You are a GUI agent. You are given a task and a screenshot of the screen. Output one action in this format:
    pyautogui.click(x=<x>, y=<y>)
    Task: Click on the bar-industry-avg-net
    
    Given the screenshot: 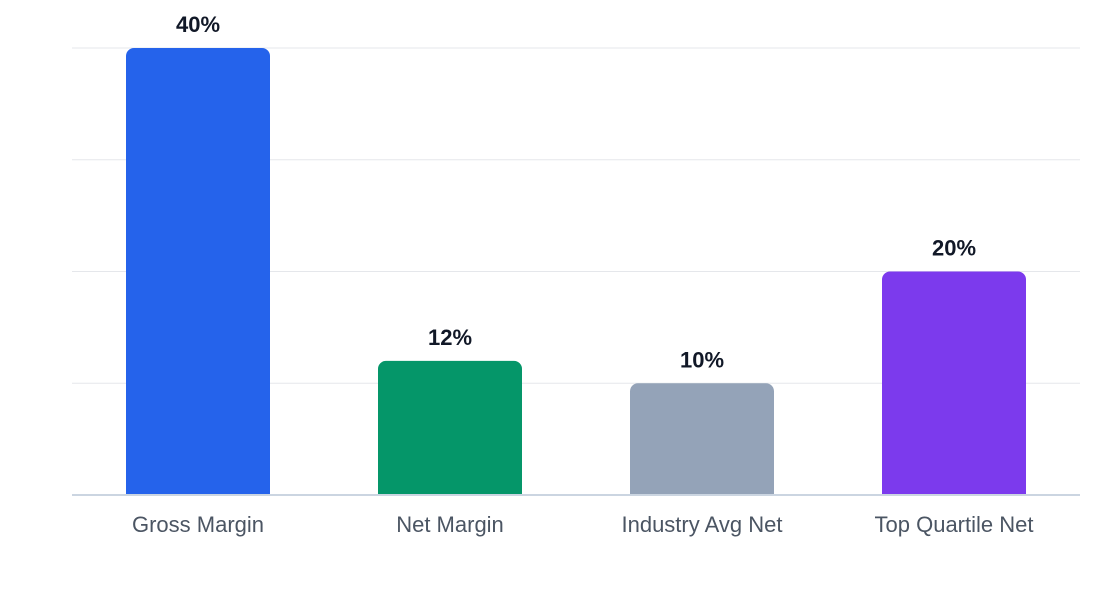 What is the action you would take?
    pyautogui.click(x=702, y=443)
    